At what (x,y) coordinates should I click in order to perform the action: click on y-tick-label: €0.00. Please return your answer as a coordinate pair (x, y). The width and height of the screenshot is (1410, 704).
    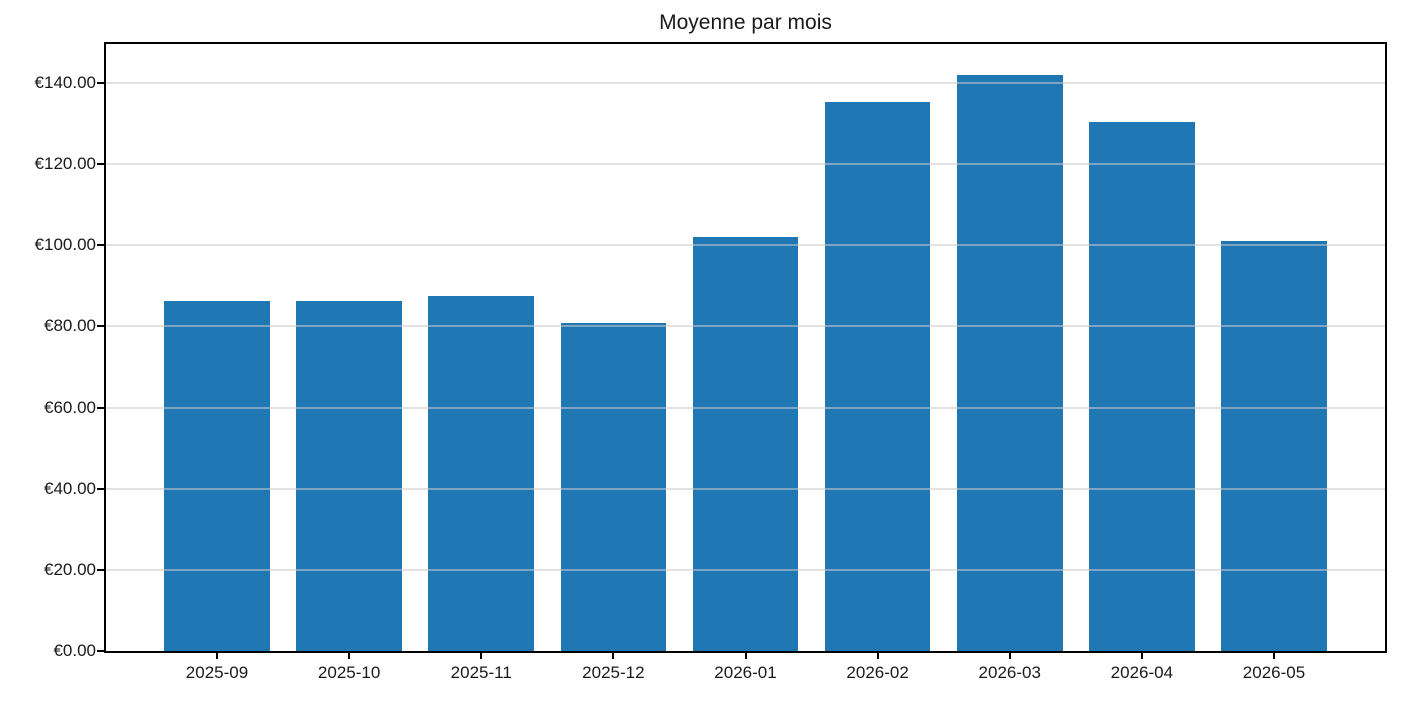
    Looking at the image, I should click on (74, 650).